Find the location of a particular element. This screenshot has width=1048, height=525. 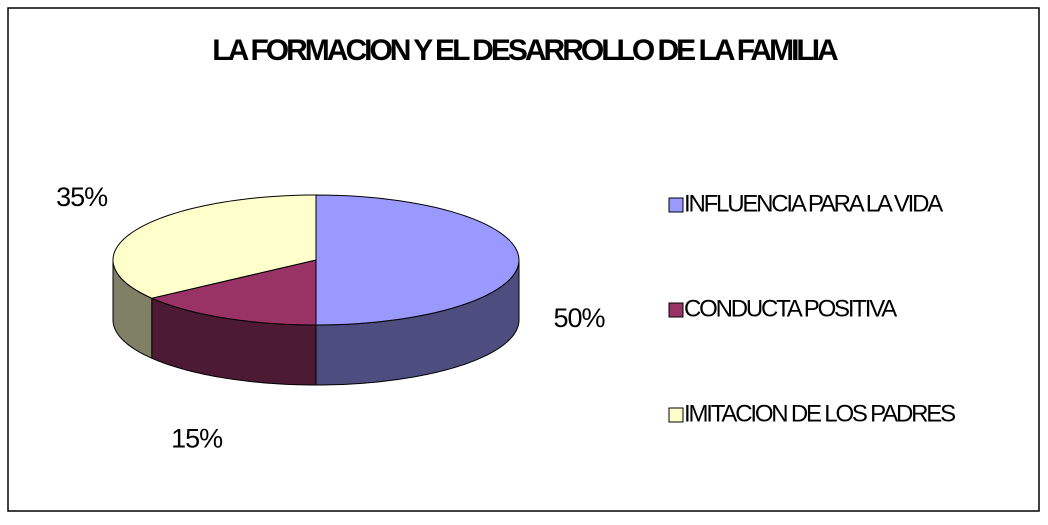

data-label: 15% is located at coordinates (197, 438).